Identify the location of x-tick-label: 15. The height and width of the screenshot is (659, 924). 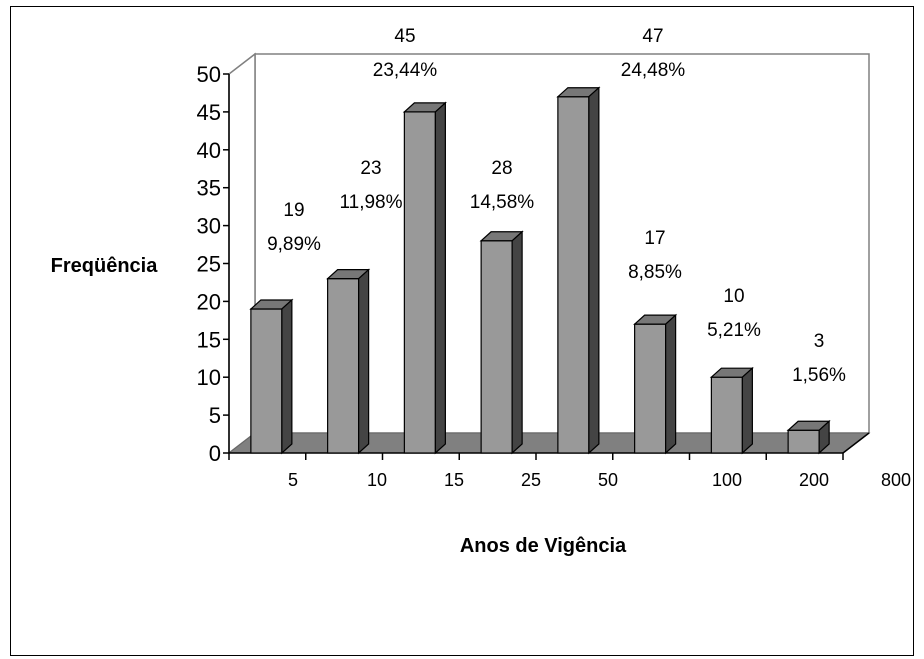
(454, 480).